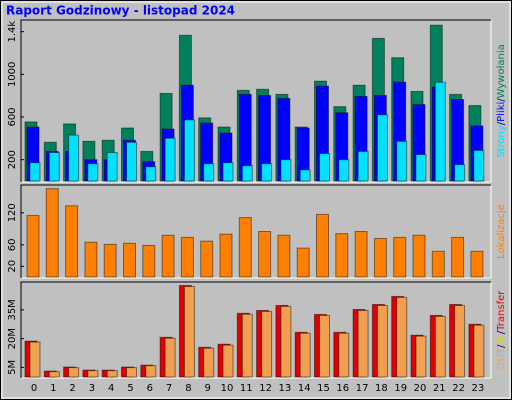 The width and height of the screenshot is (512, 400). Describe the element at coordinates (501, 112) in the screenshot. I see `legend-entry: Pliki` at that location.